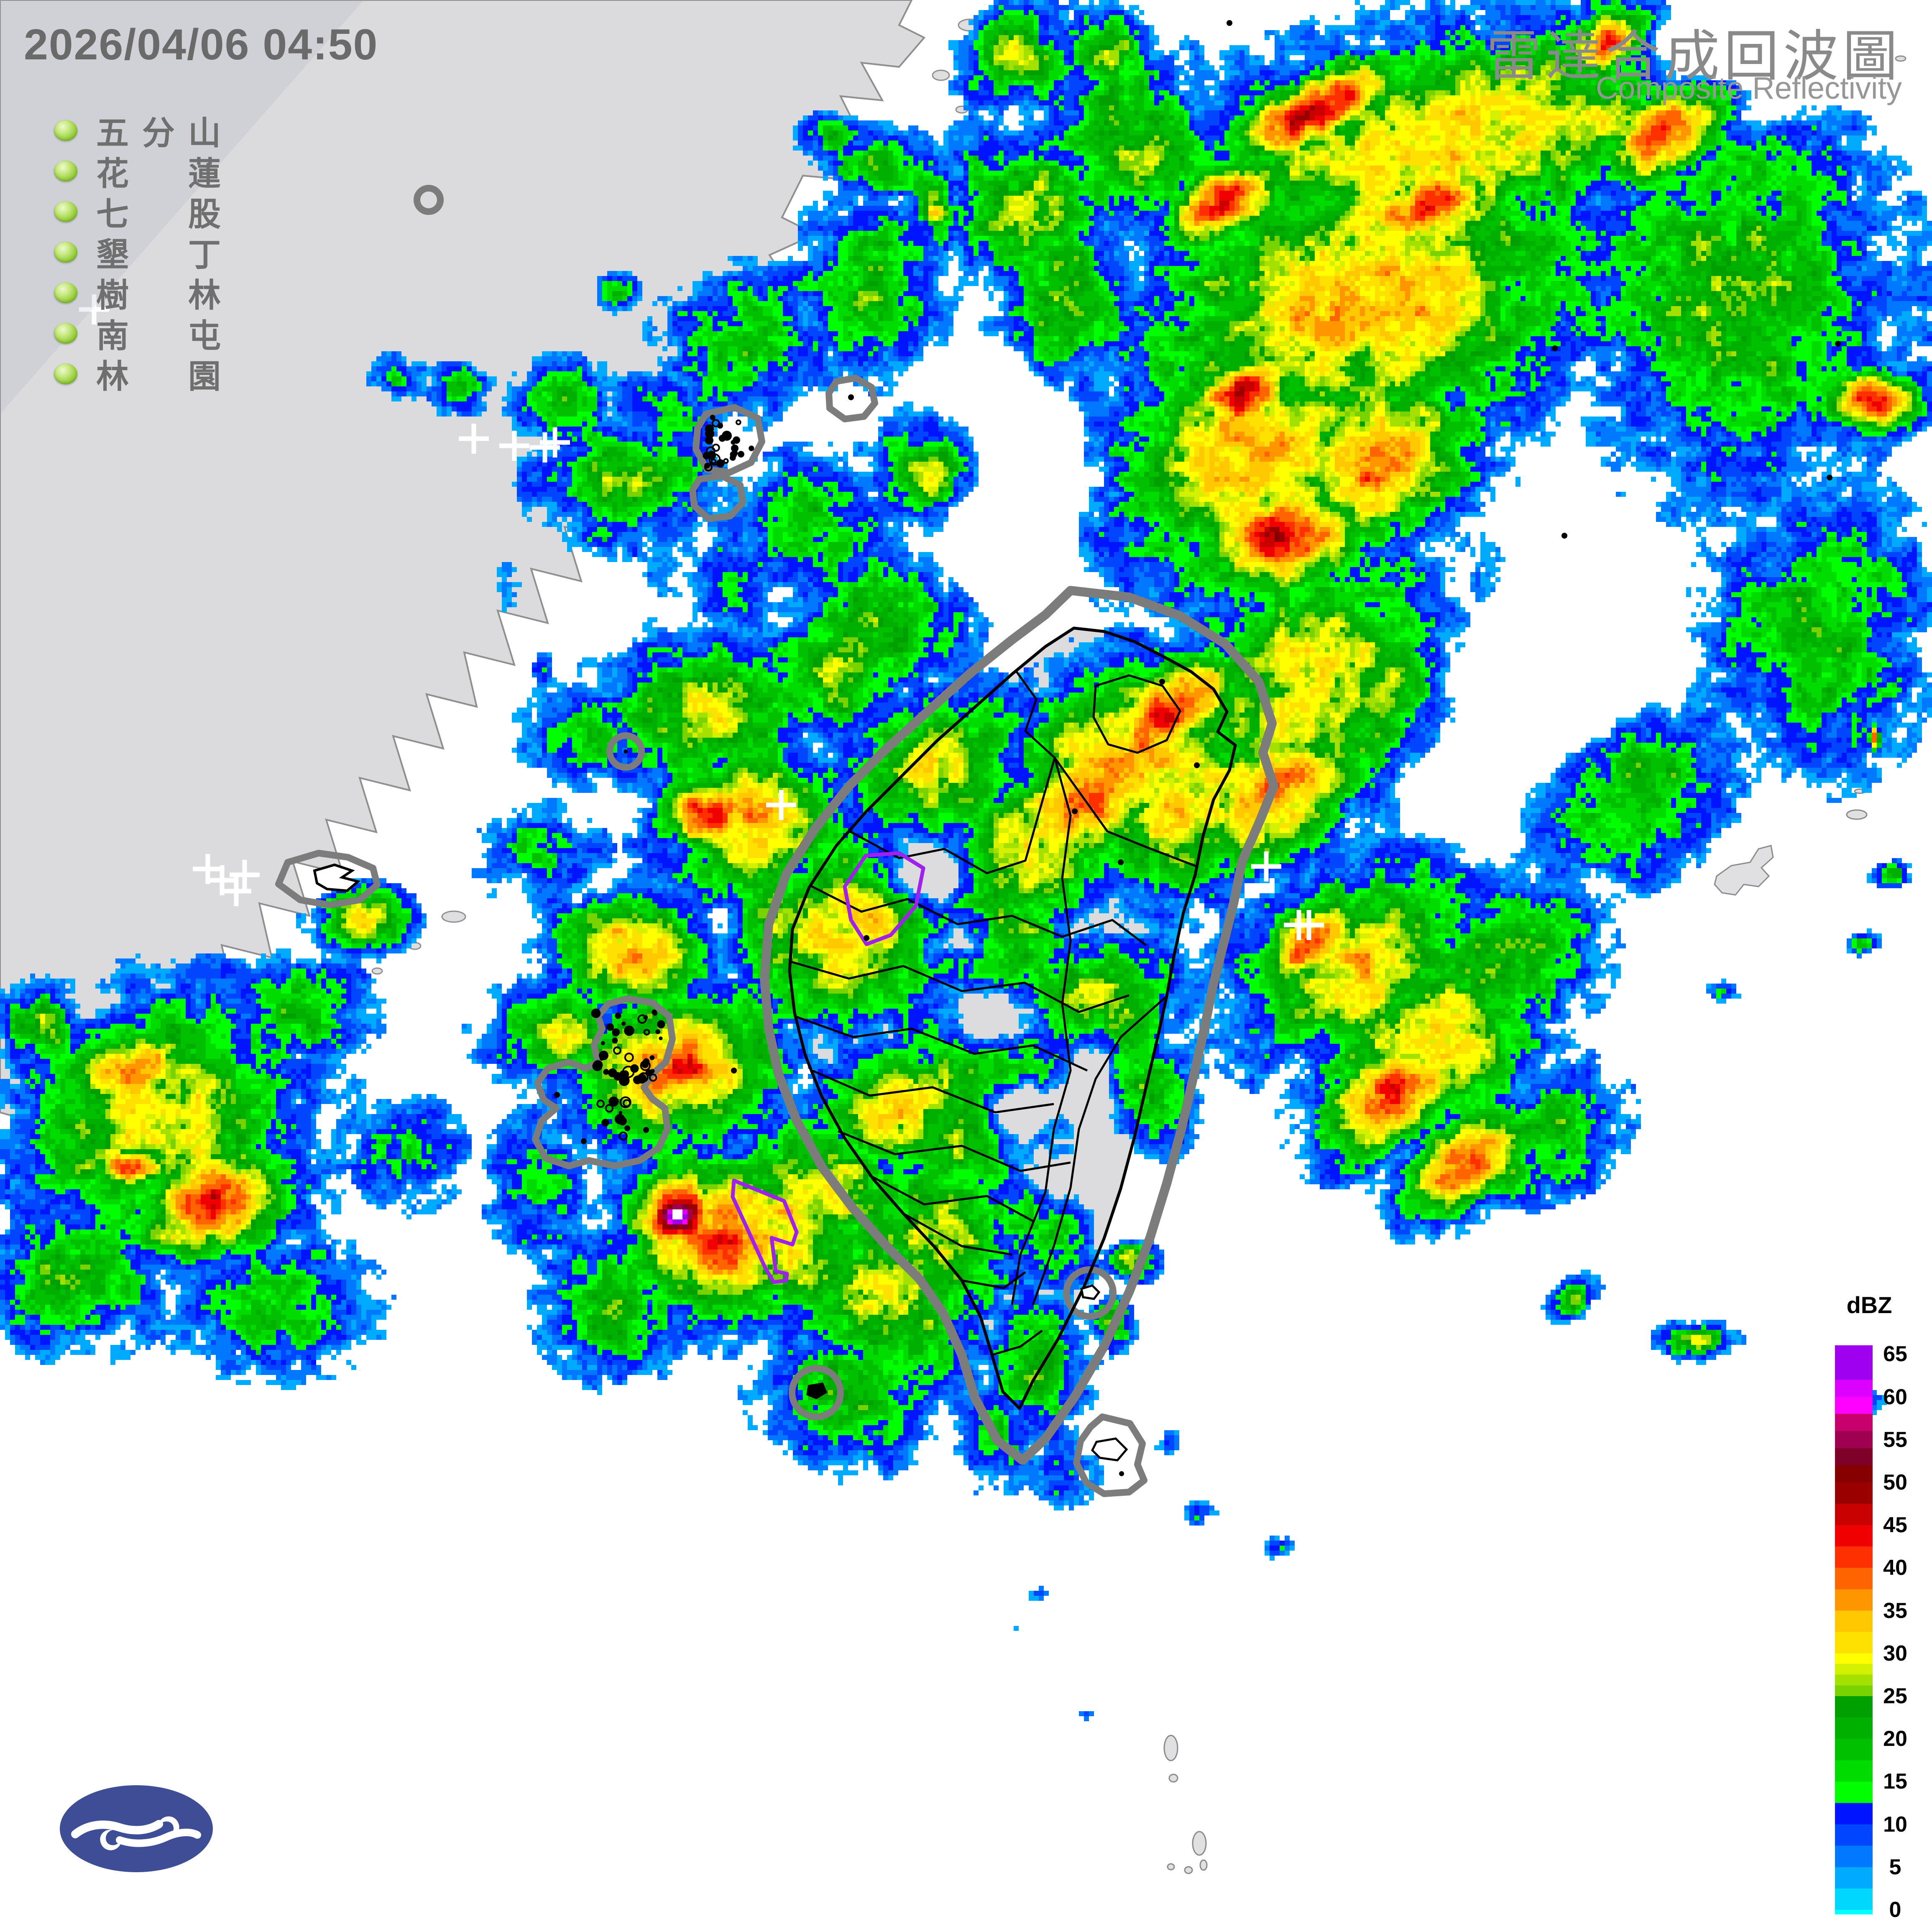  Describe the element at coordinates (816, 1392) in the screenshot. I see `liuqiu-buffer` at that location.